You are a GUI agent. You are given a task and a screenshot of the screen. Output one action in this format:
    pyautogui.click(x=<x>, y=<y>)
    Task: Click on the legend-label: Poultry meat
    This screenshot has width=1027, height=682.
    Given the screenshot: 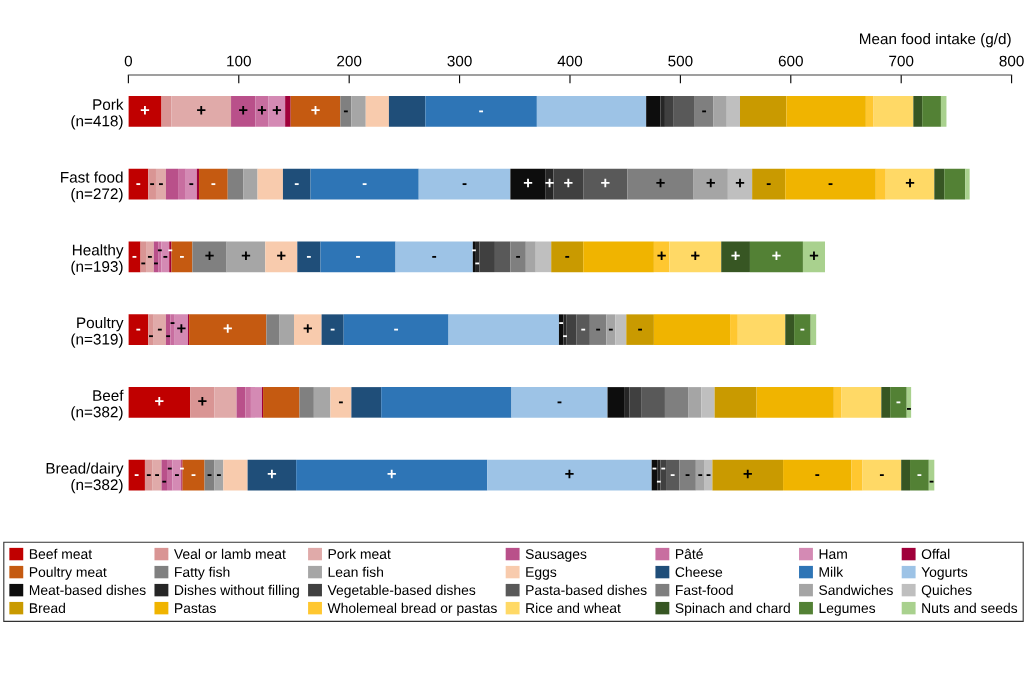 What is the action you would take?
    pyautogui.click(x=68, y=573)
    